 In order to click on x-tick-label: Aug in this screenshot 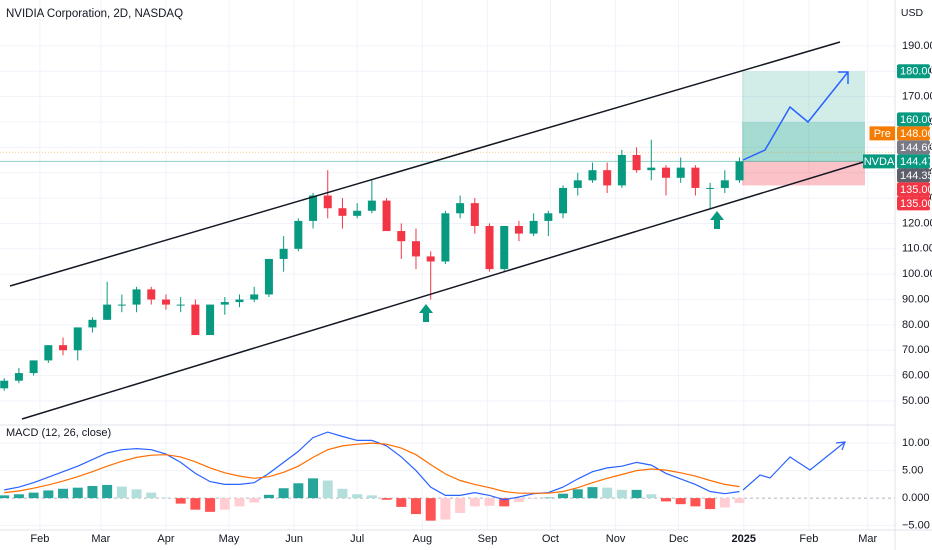, I will do `click(422, 539)`.